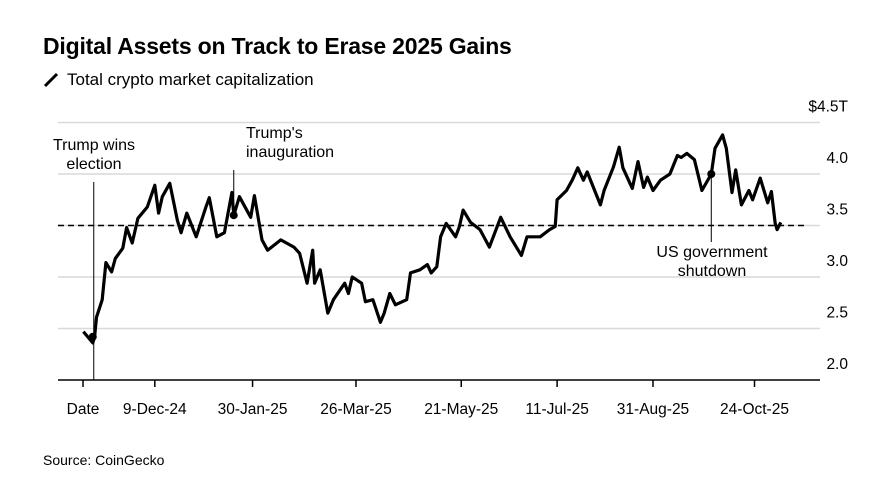 The height and width of the screenshot is (488, 892). I want to click on annotation-label: inauguration, so click(290, 152).